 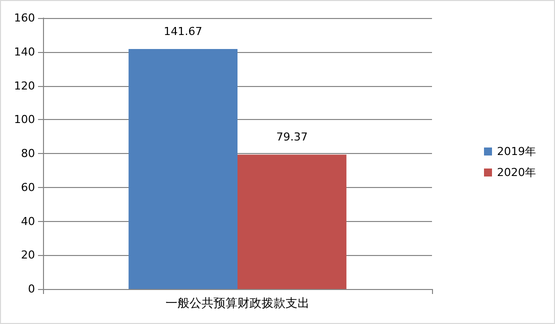 I want to click on y-tick-label: 140, so click(x=24, y=51).